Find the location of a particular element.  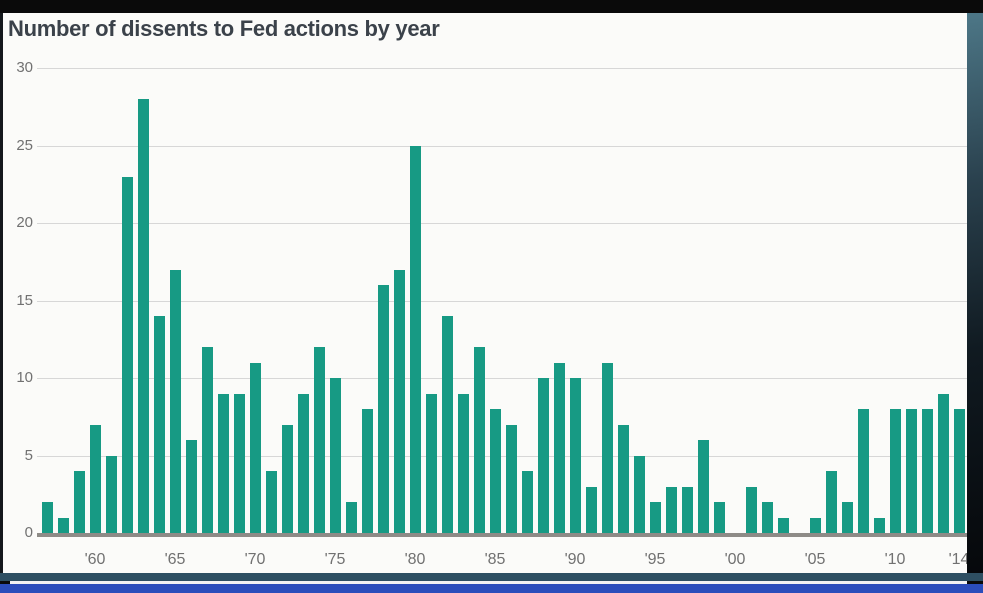

bar-2001 is located at coordinates (751, 510).